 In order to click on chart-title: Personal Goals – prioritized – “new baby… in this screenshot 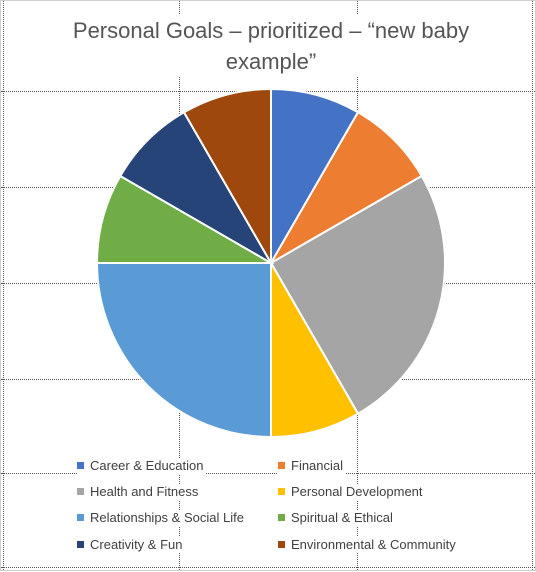, I will do `click(271, 46)`.